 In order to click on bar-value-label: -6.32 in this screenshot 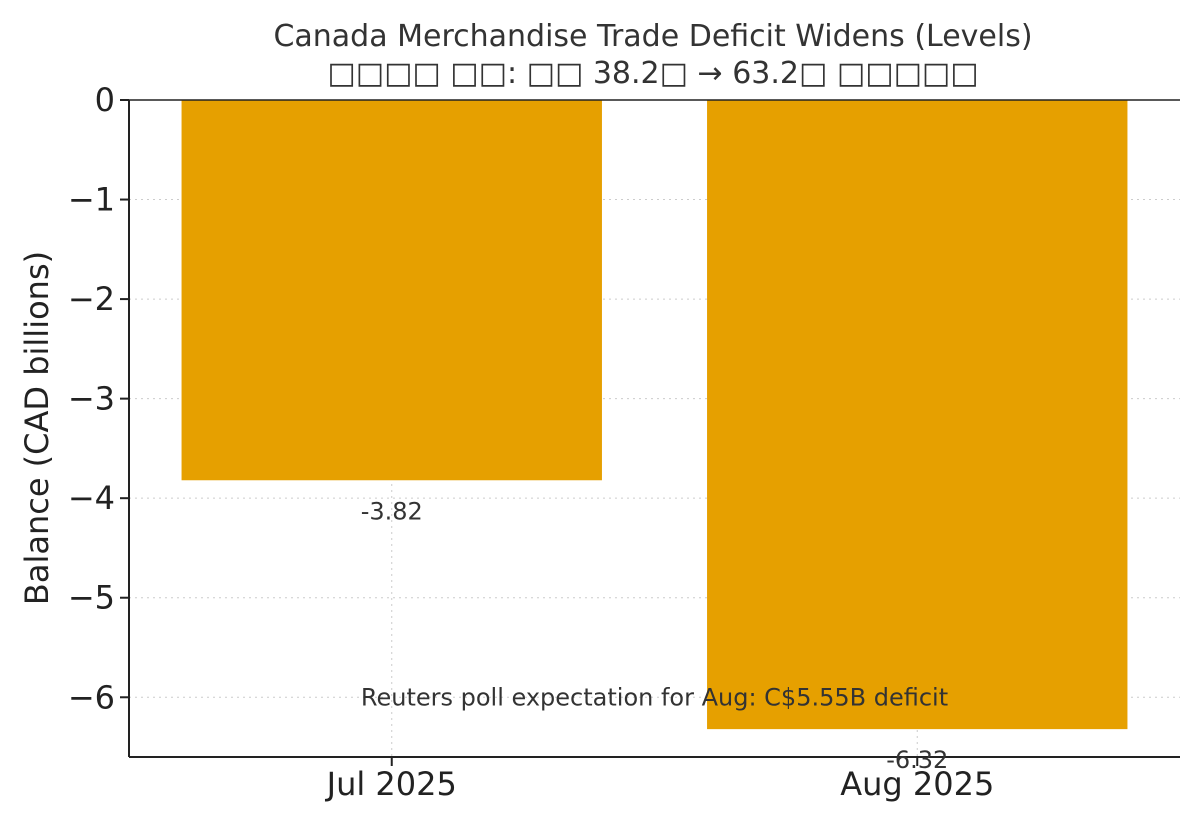, I will do `click(917, 760)`.